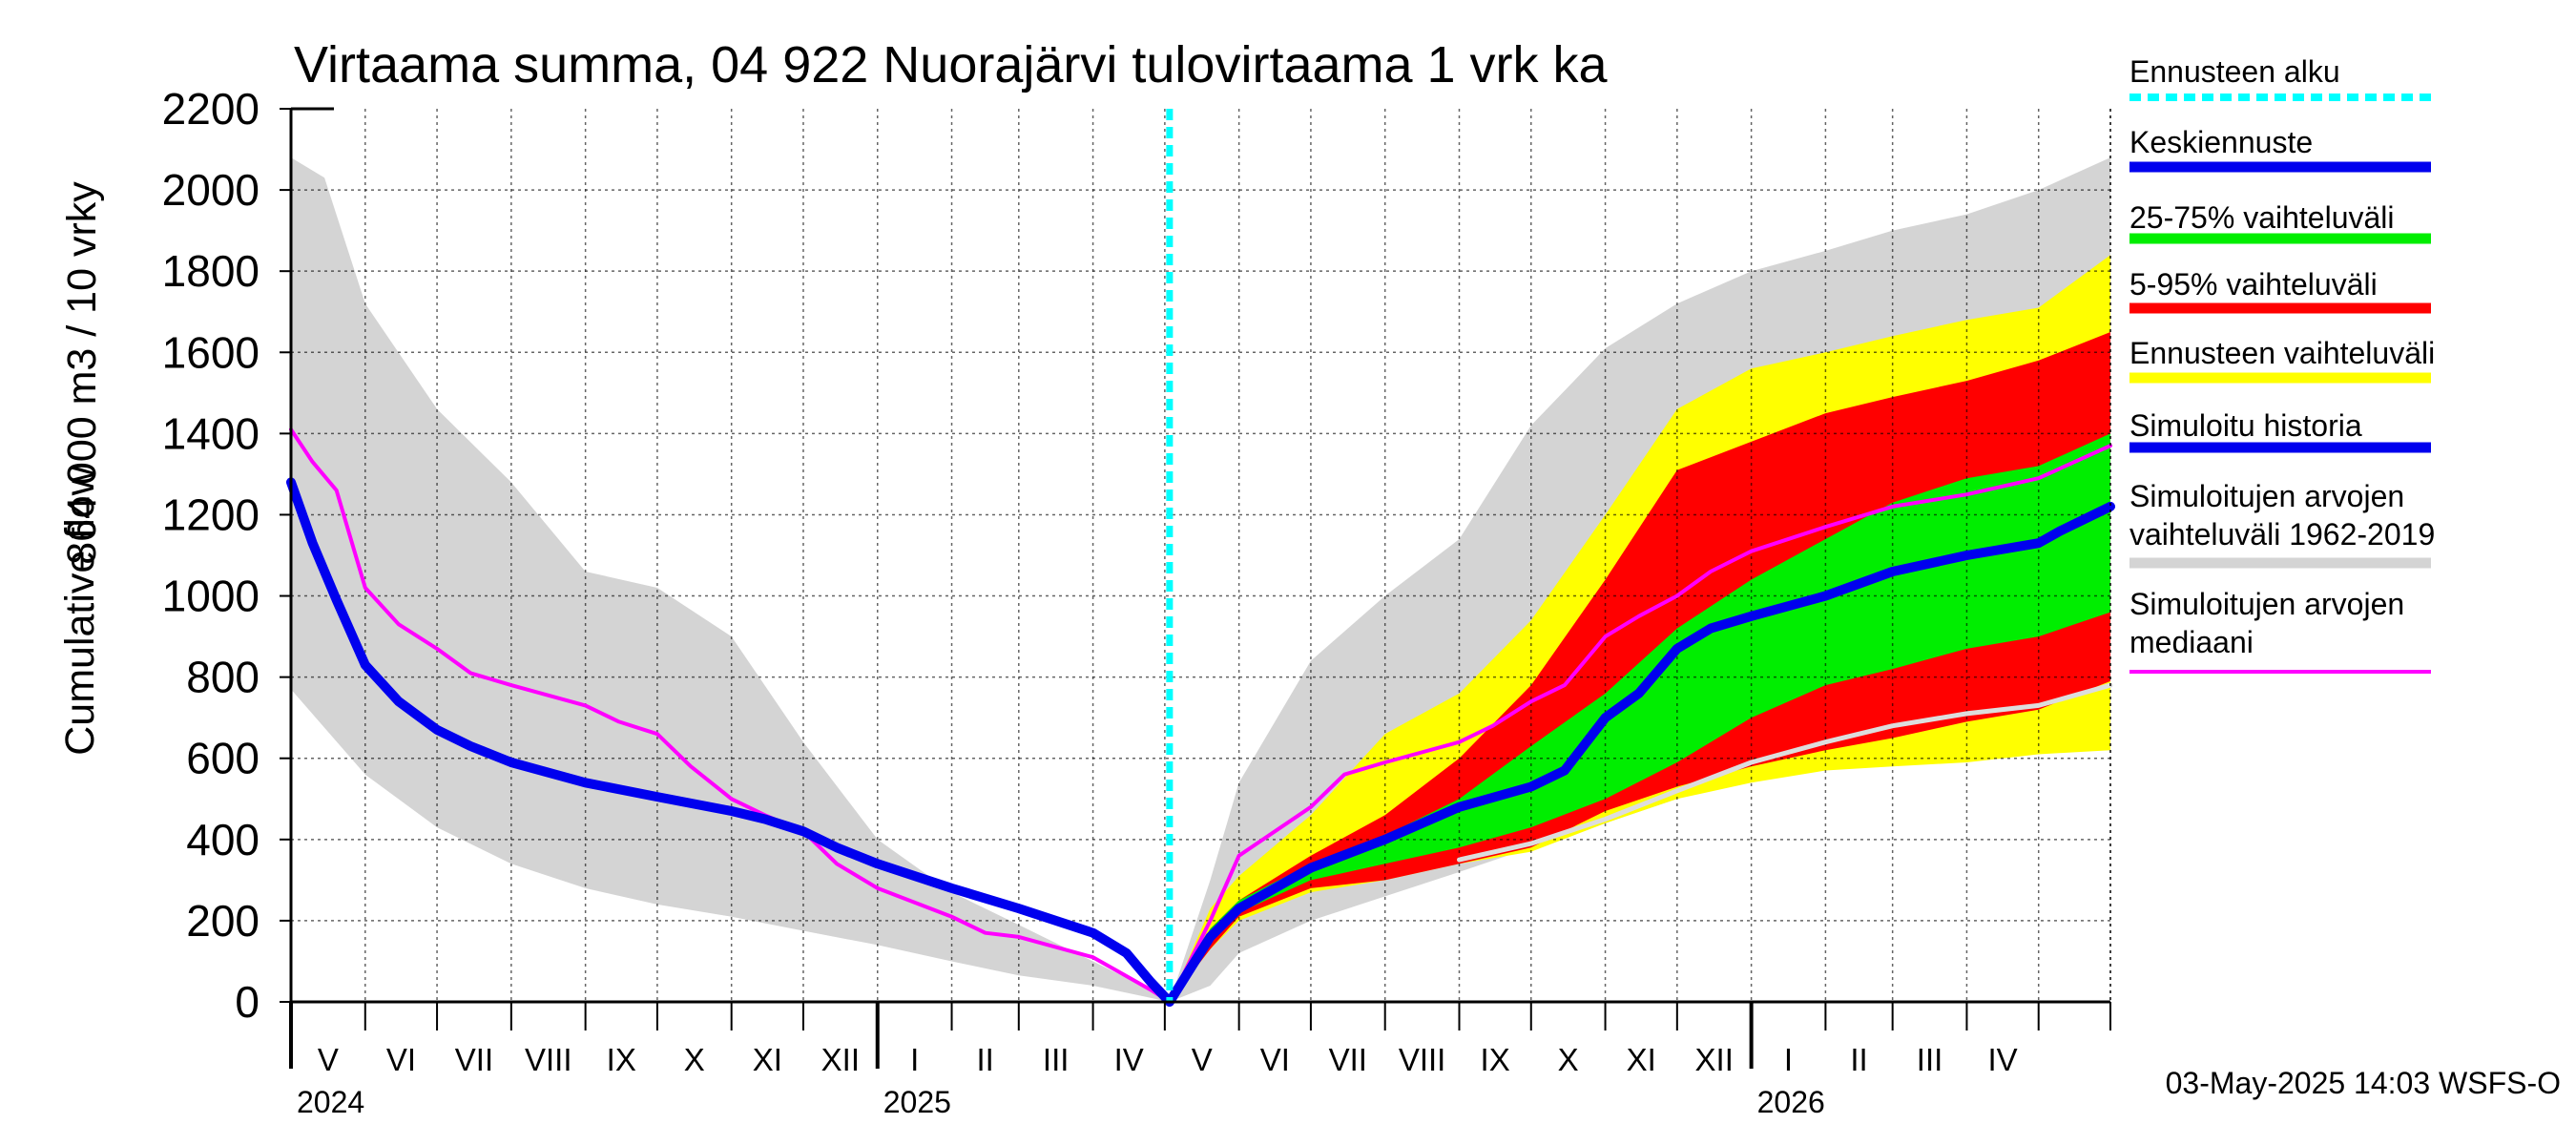 The image size is (2576, 1145). What do you see at coordinates (211, 271) in the screenshot?
I see `y-tick-label: 1800` at bounding box center [211, 271].